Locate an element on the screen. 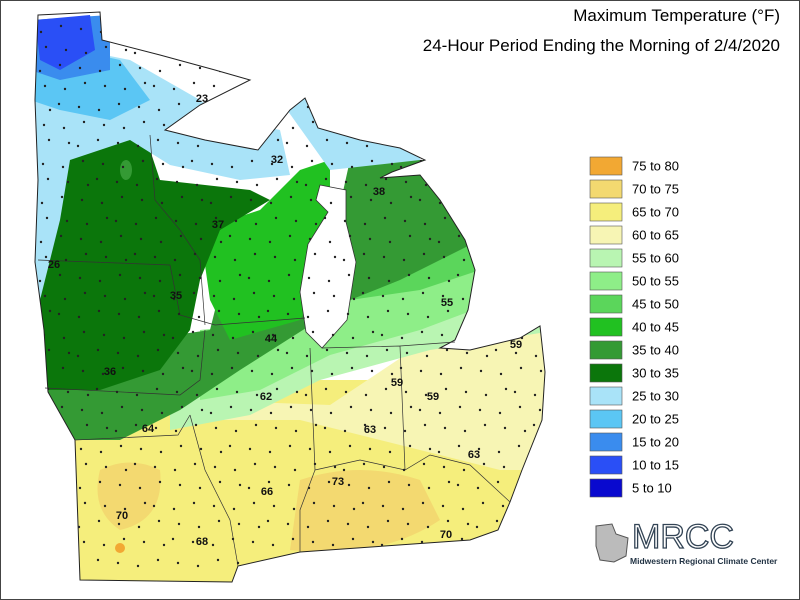  station-value: 62 is located at coordinates (266, 397).